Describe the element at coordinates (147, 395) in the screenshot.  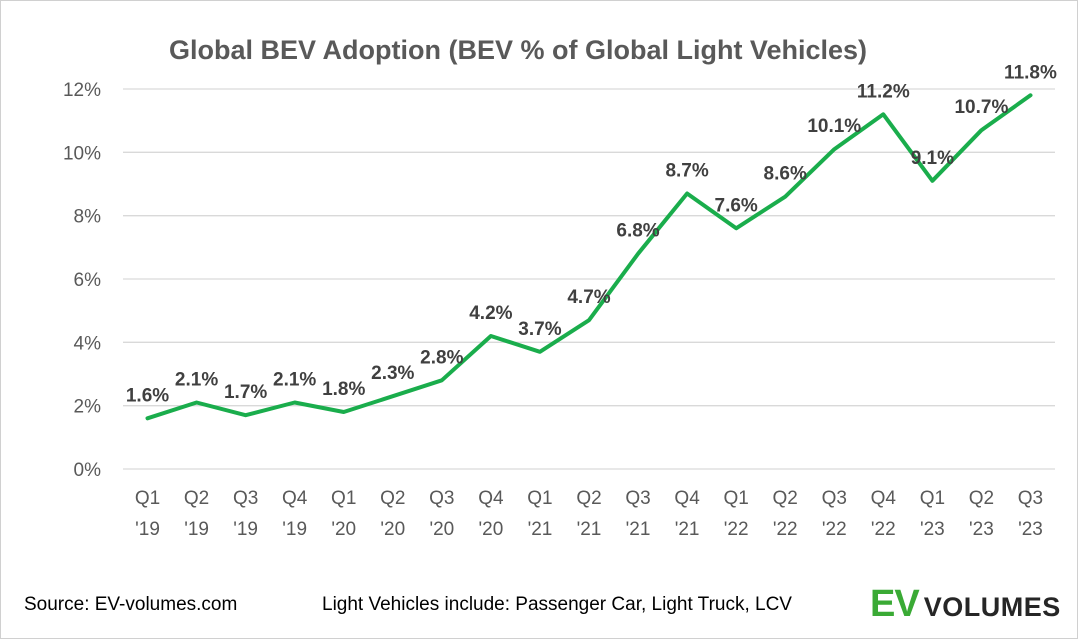
I see `data-label: 1.6%` at that location.